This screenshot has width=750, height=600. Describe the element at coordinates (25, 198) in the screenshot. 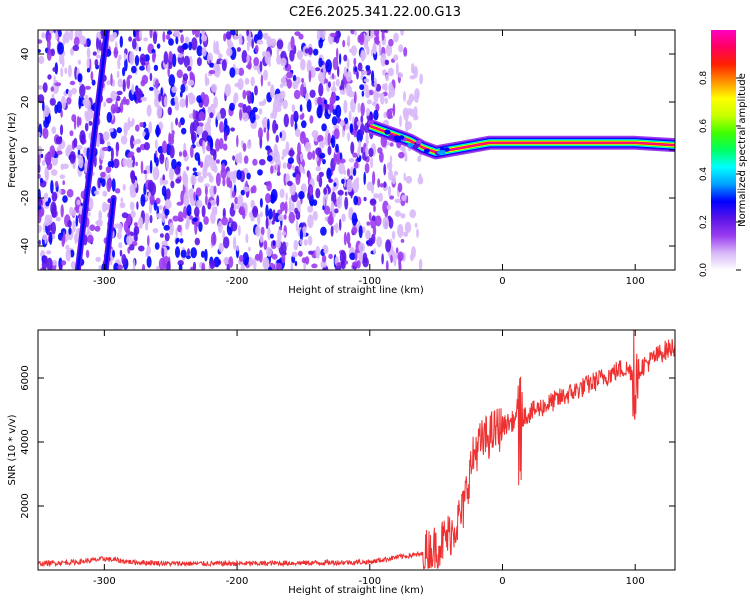

I see `y-tick-label: -20` at that location.